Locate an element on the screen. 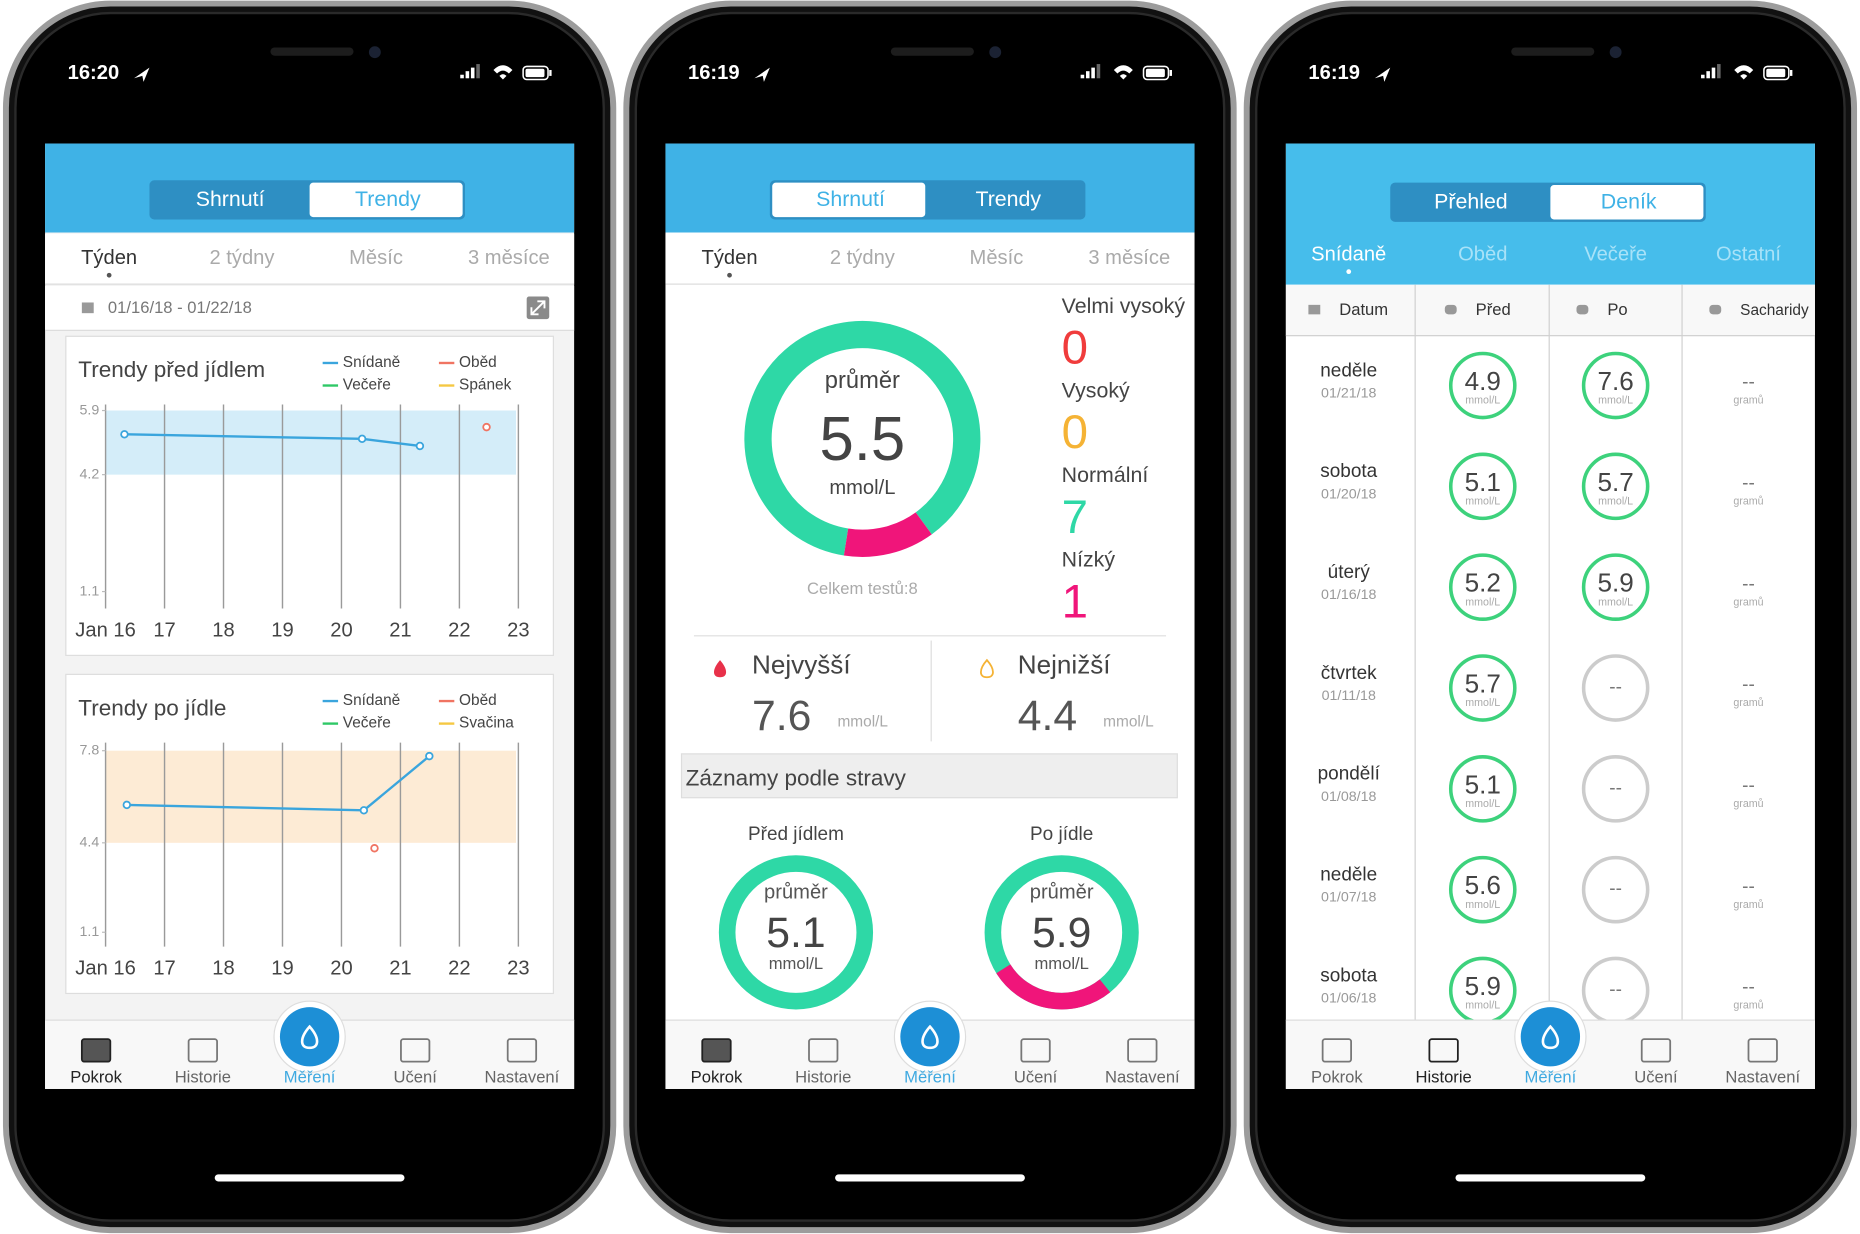  day-date: 01/11/18 is located at coordinates (1349, 696).